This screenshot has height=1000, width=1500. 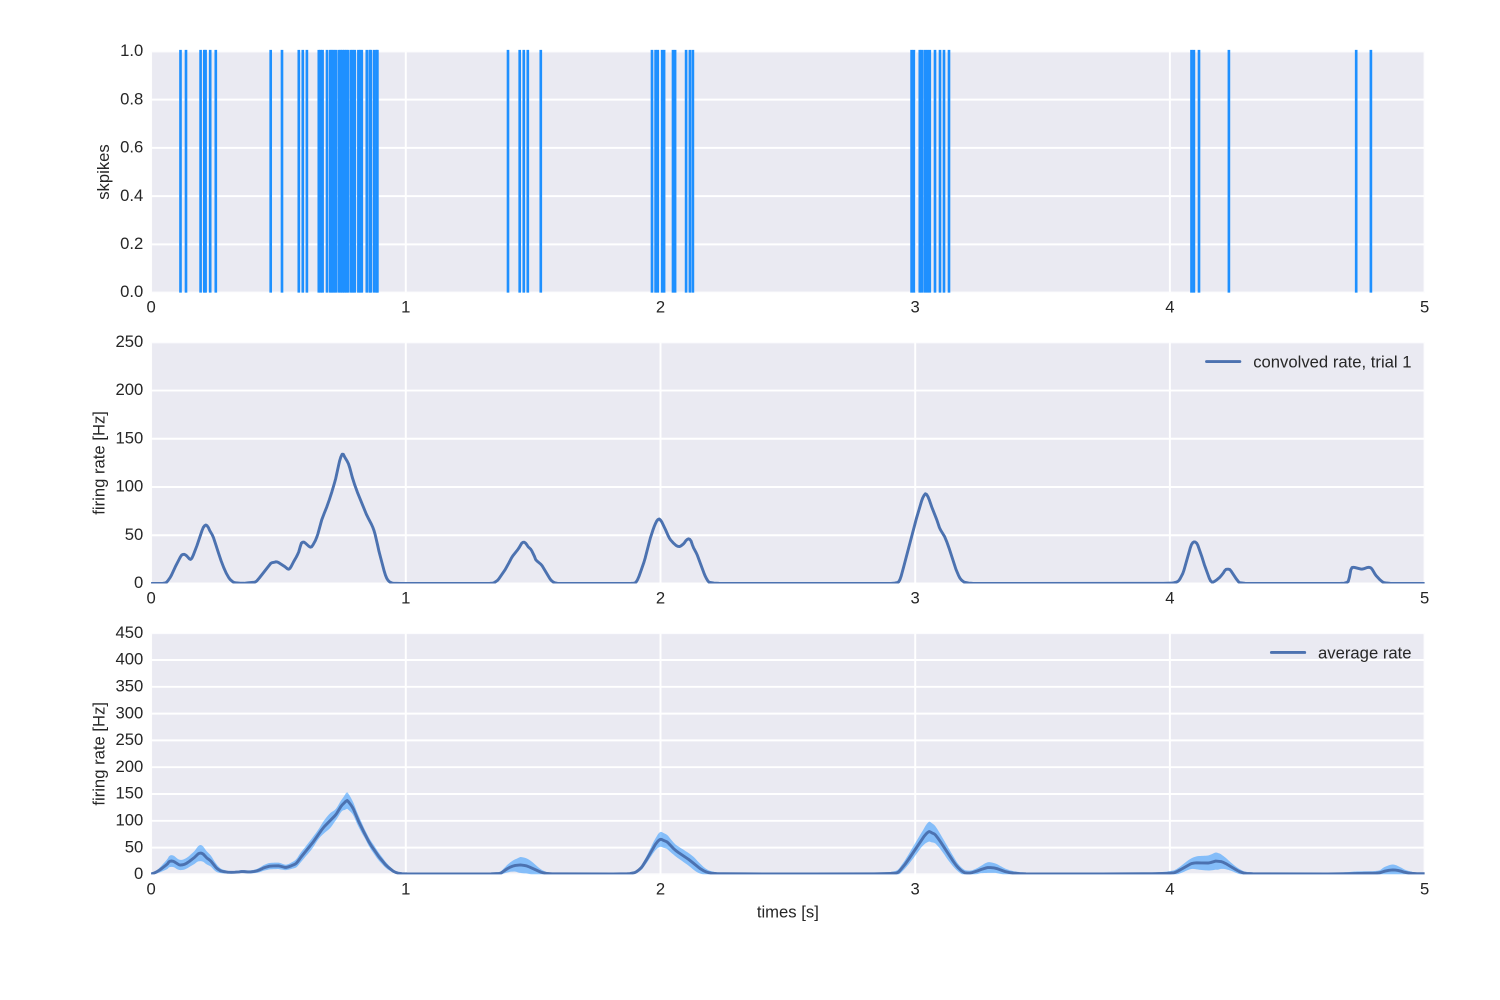 What do you see at coordinates (1365, 652) in the screenshot?
I see `svg-text: average rate` at bounding box center [1365, 652].